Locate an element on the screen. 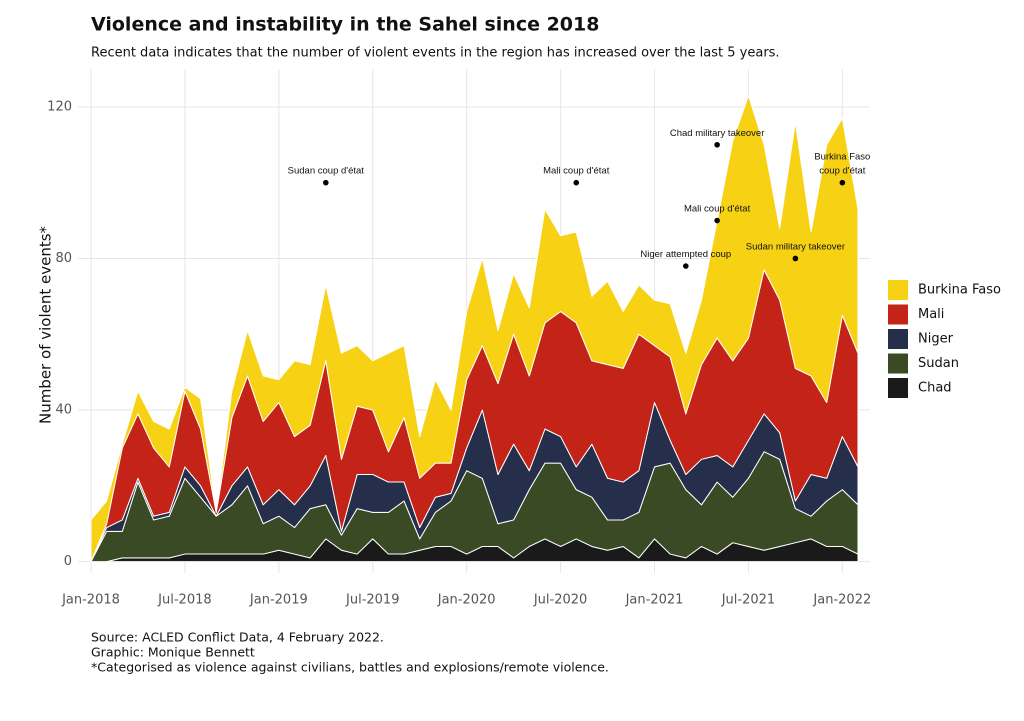  x-tick-label: Jul-2018 is located at coordinates (184, 600).